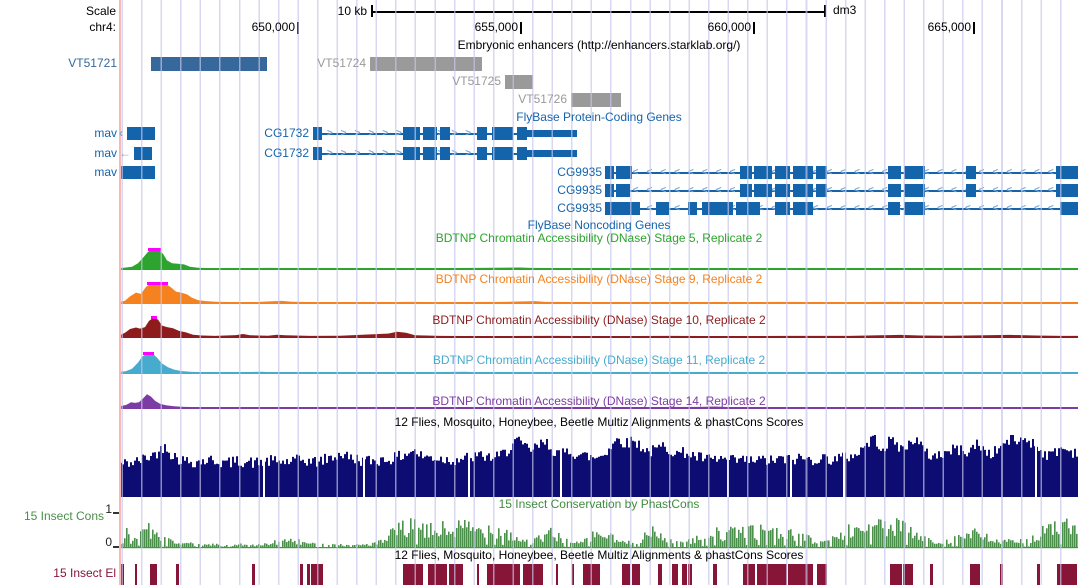 The width and height of the screenshot is (1078, 585). What do you see at coordinates (121, 133) in the screenshot?
I see `gene-strand-glyph: ‹` at bounding box center [121, 133].